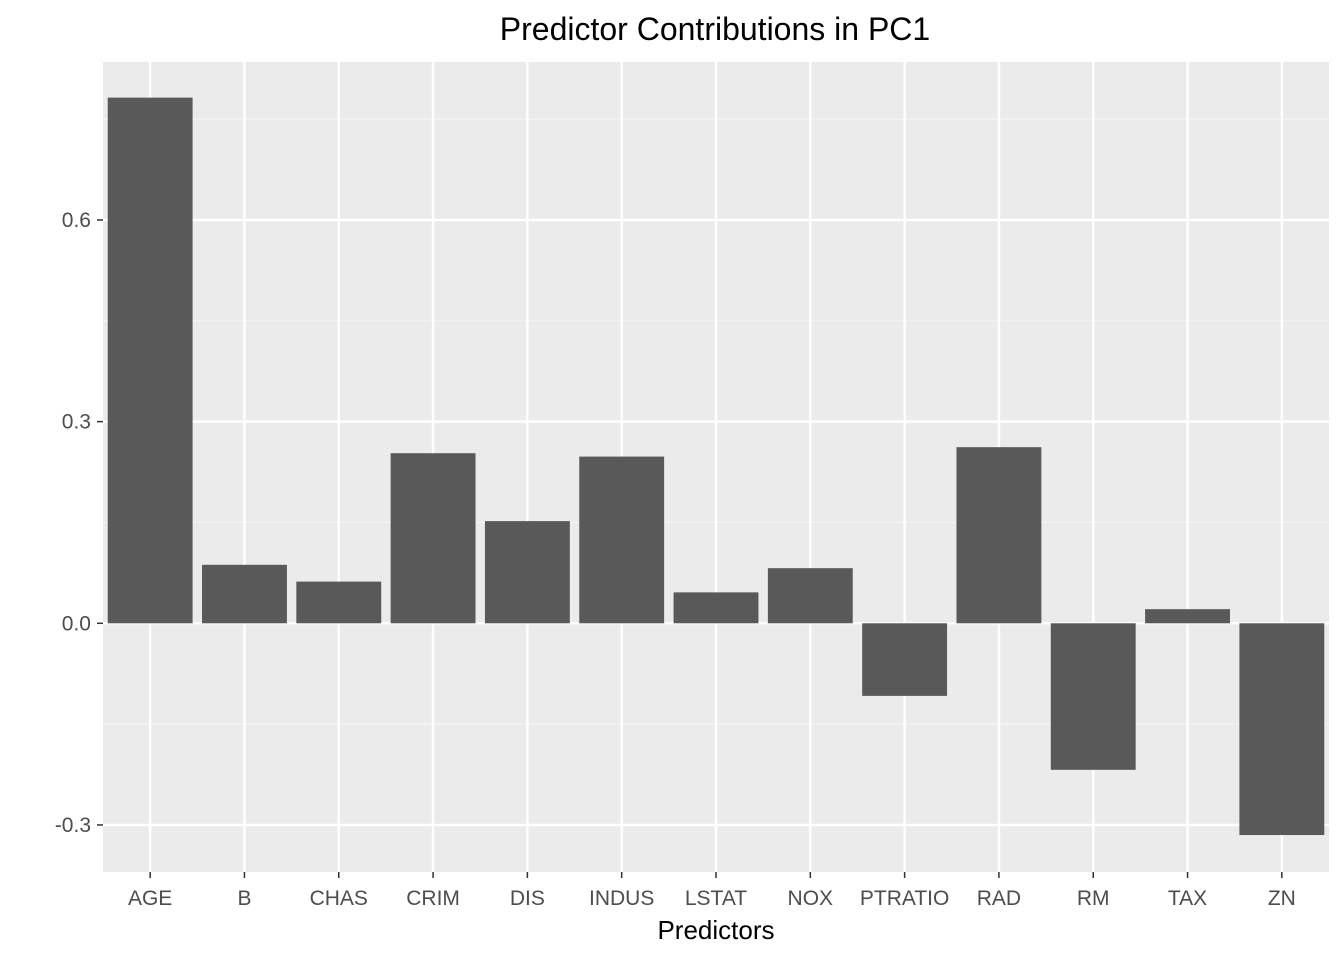 Image resolution: width=1344 pixels, height=960 pixels. What do you see at coordinates (76, 422) in the screenshot?
I see `y-tick-label: 0.3` at bounding box center [76, 422].